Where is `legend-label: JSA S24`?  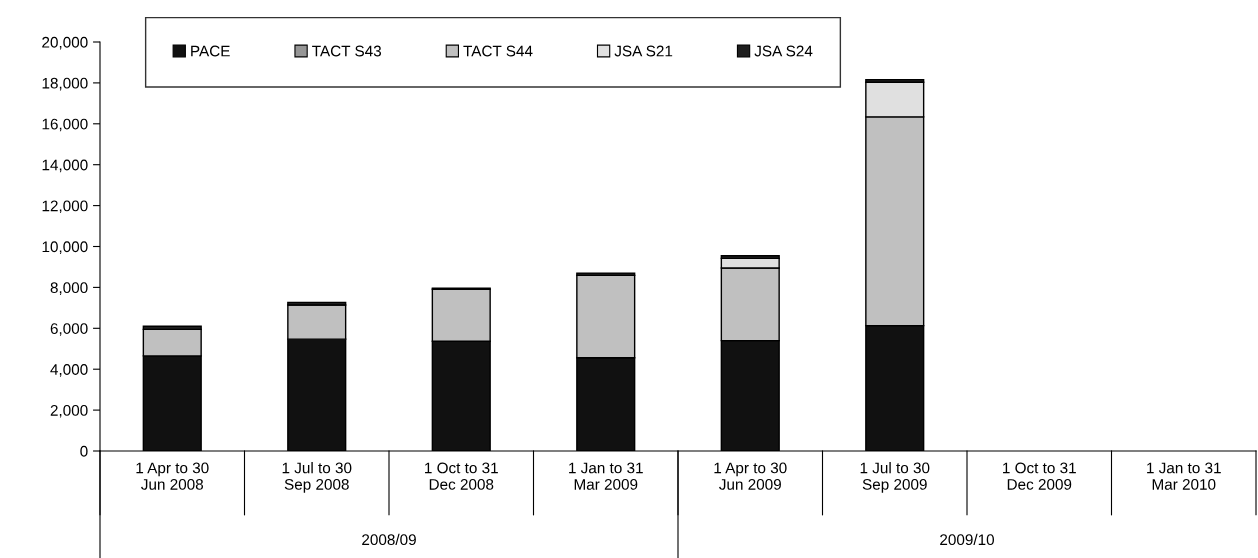 legend-label: JSA S24 is located at coordinates (783, 51).